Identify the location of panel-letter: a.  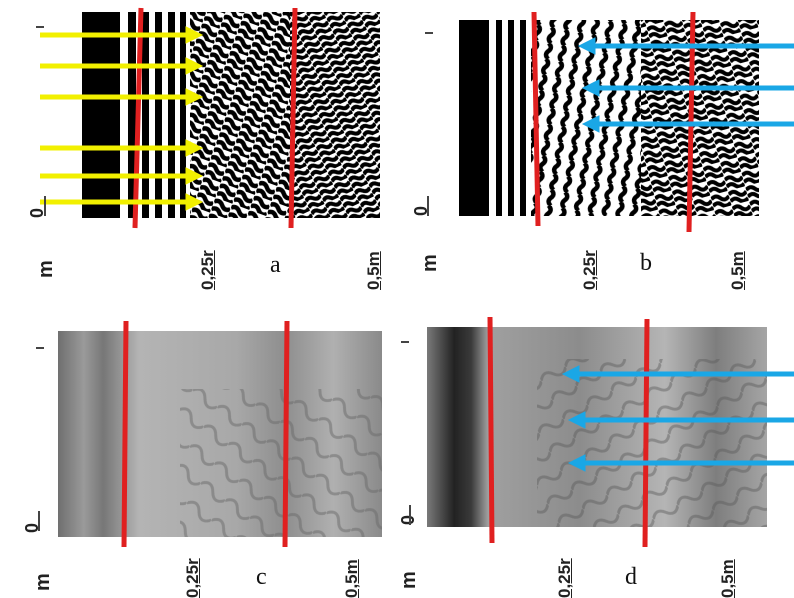
(275, 265).